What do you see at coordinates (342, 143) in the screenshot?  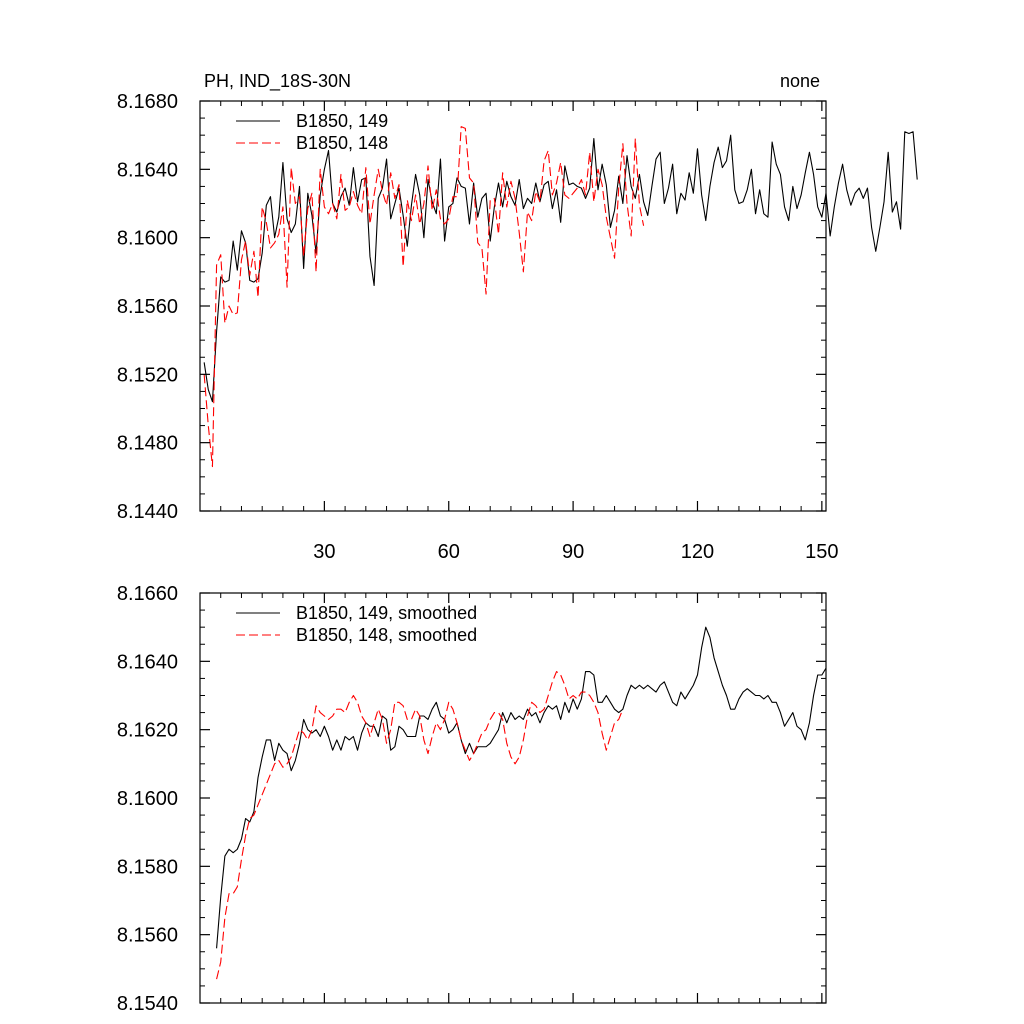 I see `legend-label-2: B1850, 148` at bounding box center [342, 143].